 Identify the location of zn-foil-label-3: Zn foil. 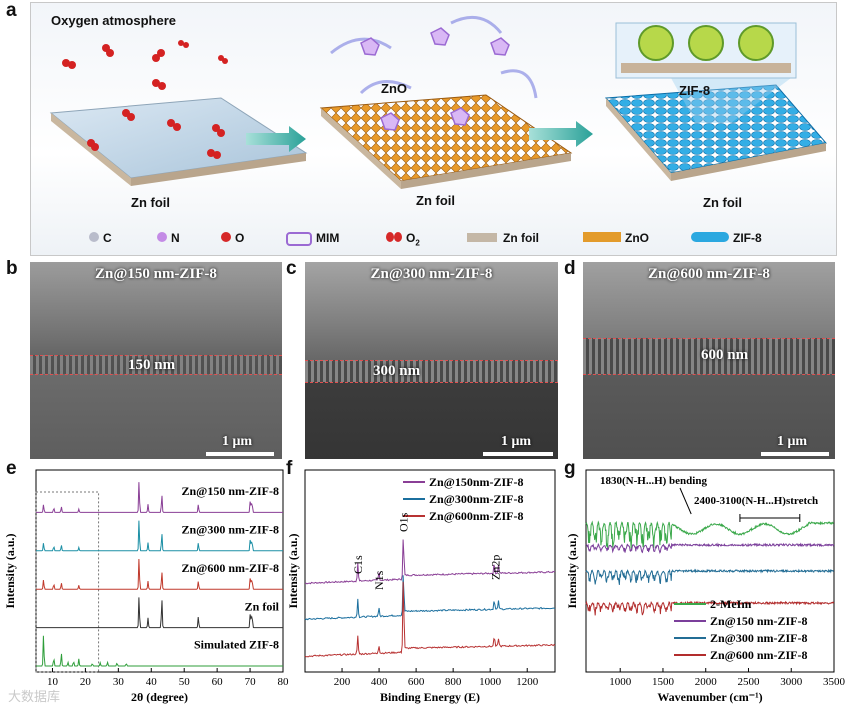
(722, 202).